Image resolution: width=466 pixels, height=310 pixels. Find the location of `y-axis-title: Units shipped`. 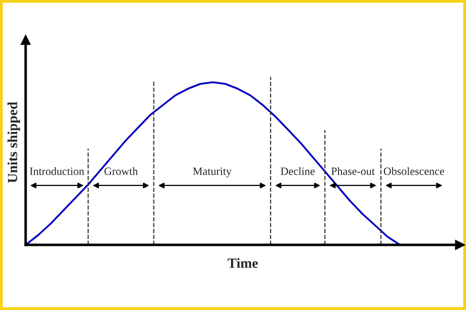

y-axis-title: Units shipped is located at coordinates (13, 142).